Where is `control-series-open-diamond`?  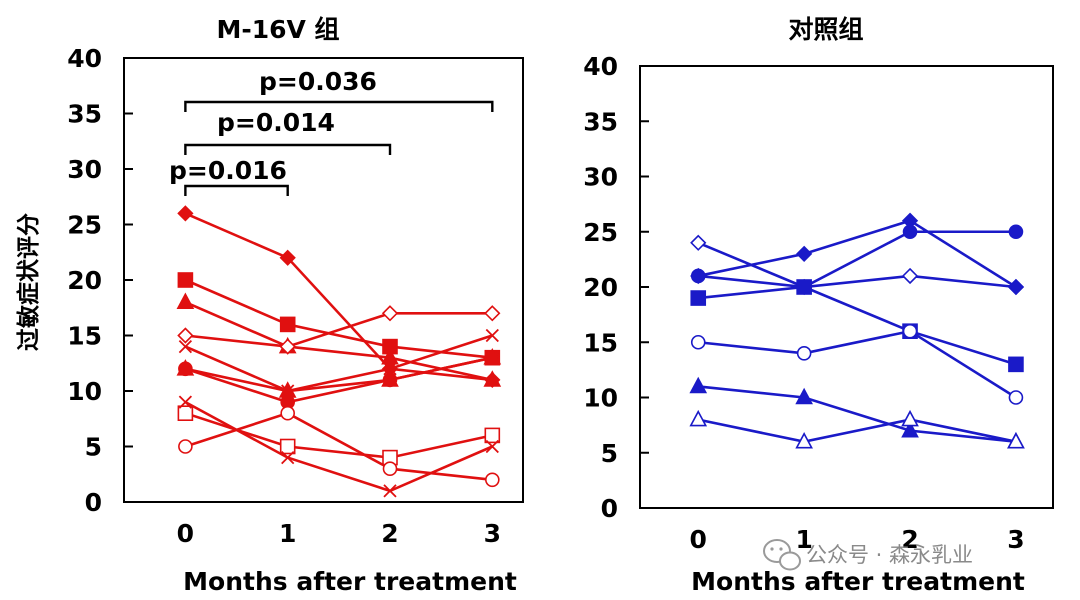
control-series-open-diamond is located at coordinates (857, 265).